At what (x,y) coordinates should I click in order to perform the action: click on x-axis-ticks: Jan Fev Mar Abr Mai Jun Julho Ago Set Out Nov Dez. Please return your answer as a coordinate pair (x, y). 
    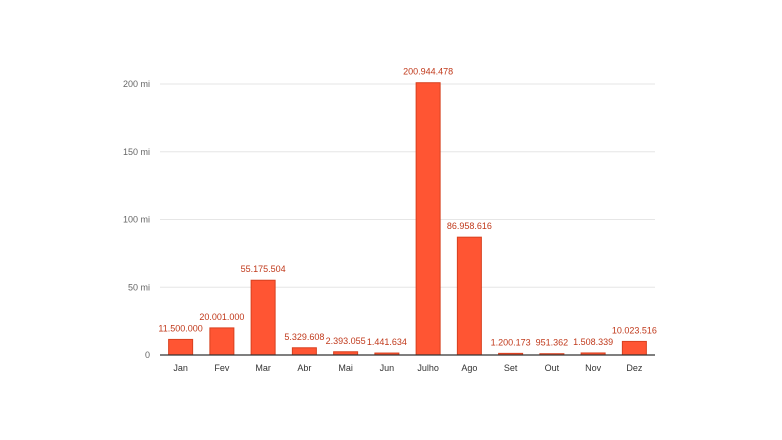
    Looking at the image, I should click on (408, 368).